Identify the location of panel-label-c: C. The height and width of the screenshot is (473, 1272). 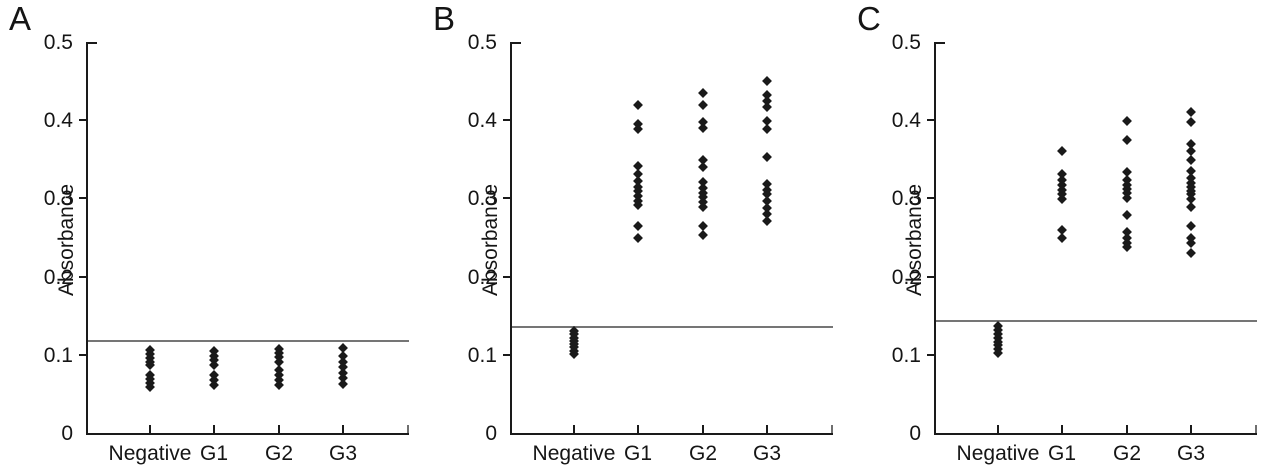
(869, 18).